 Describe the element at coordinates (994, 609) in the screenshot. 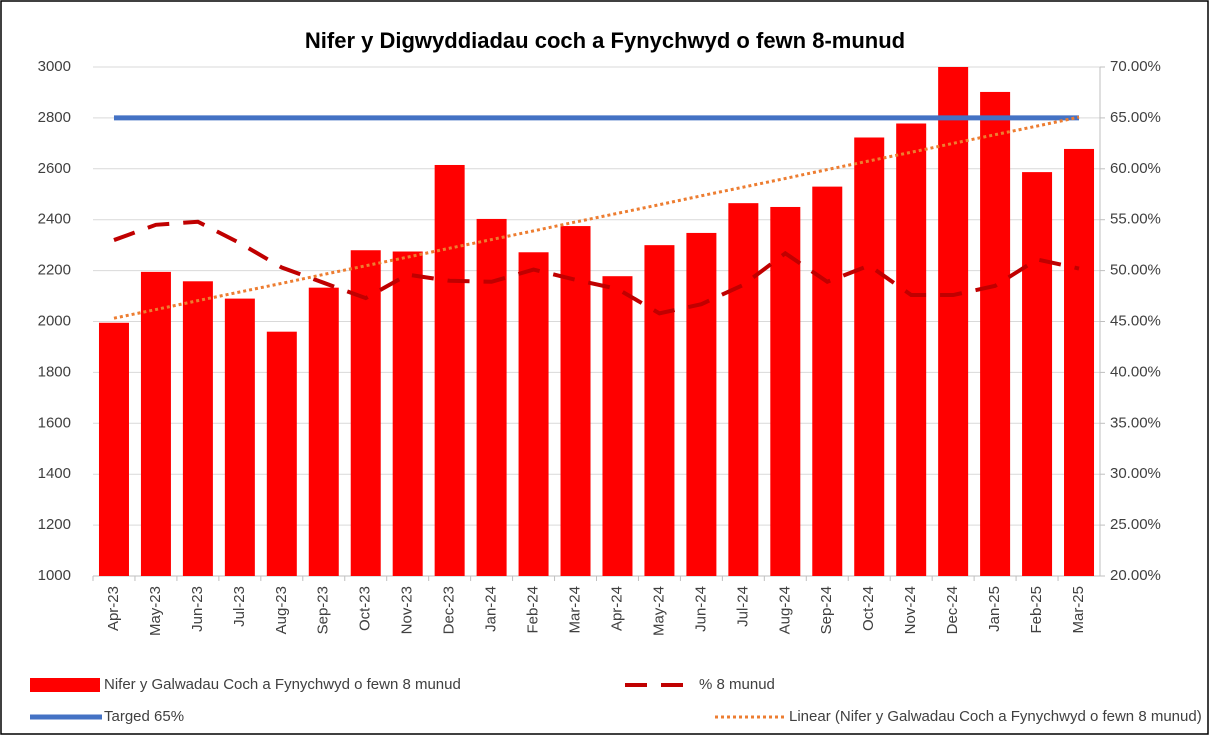

I see `x-tick-label: Jan-25` at that location.